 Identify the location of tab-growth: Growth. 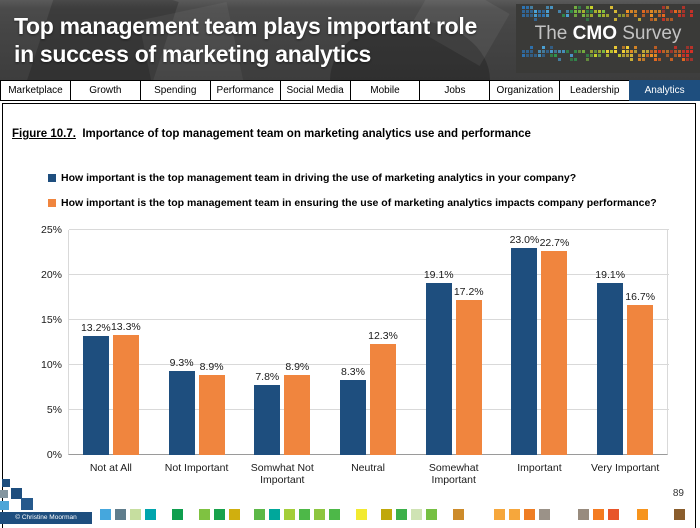
(105, 90).